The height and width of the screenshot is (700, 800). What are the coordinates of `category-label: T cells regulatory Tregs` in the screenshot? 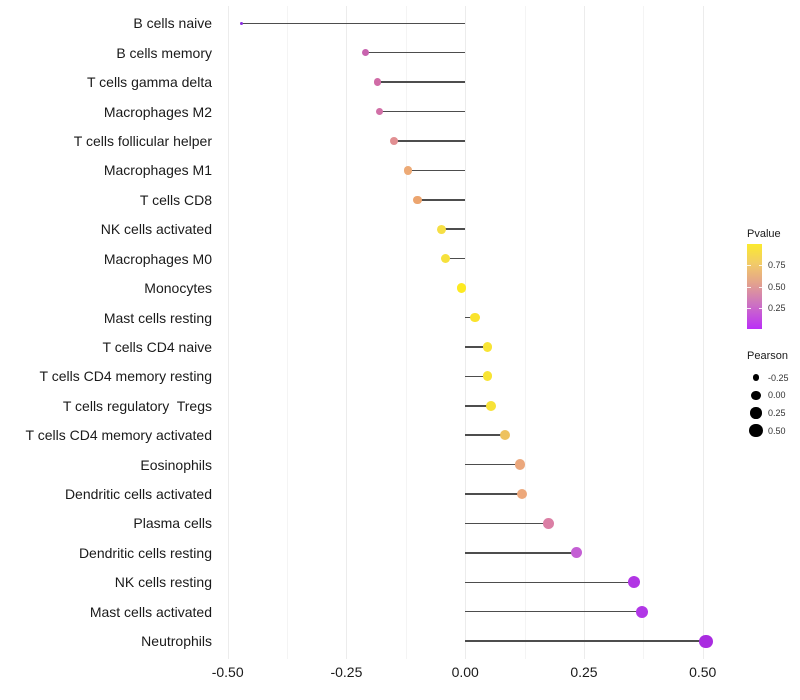 It's located at (137, 405).